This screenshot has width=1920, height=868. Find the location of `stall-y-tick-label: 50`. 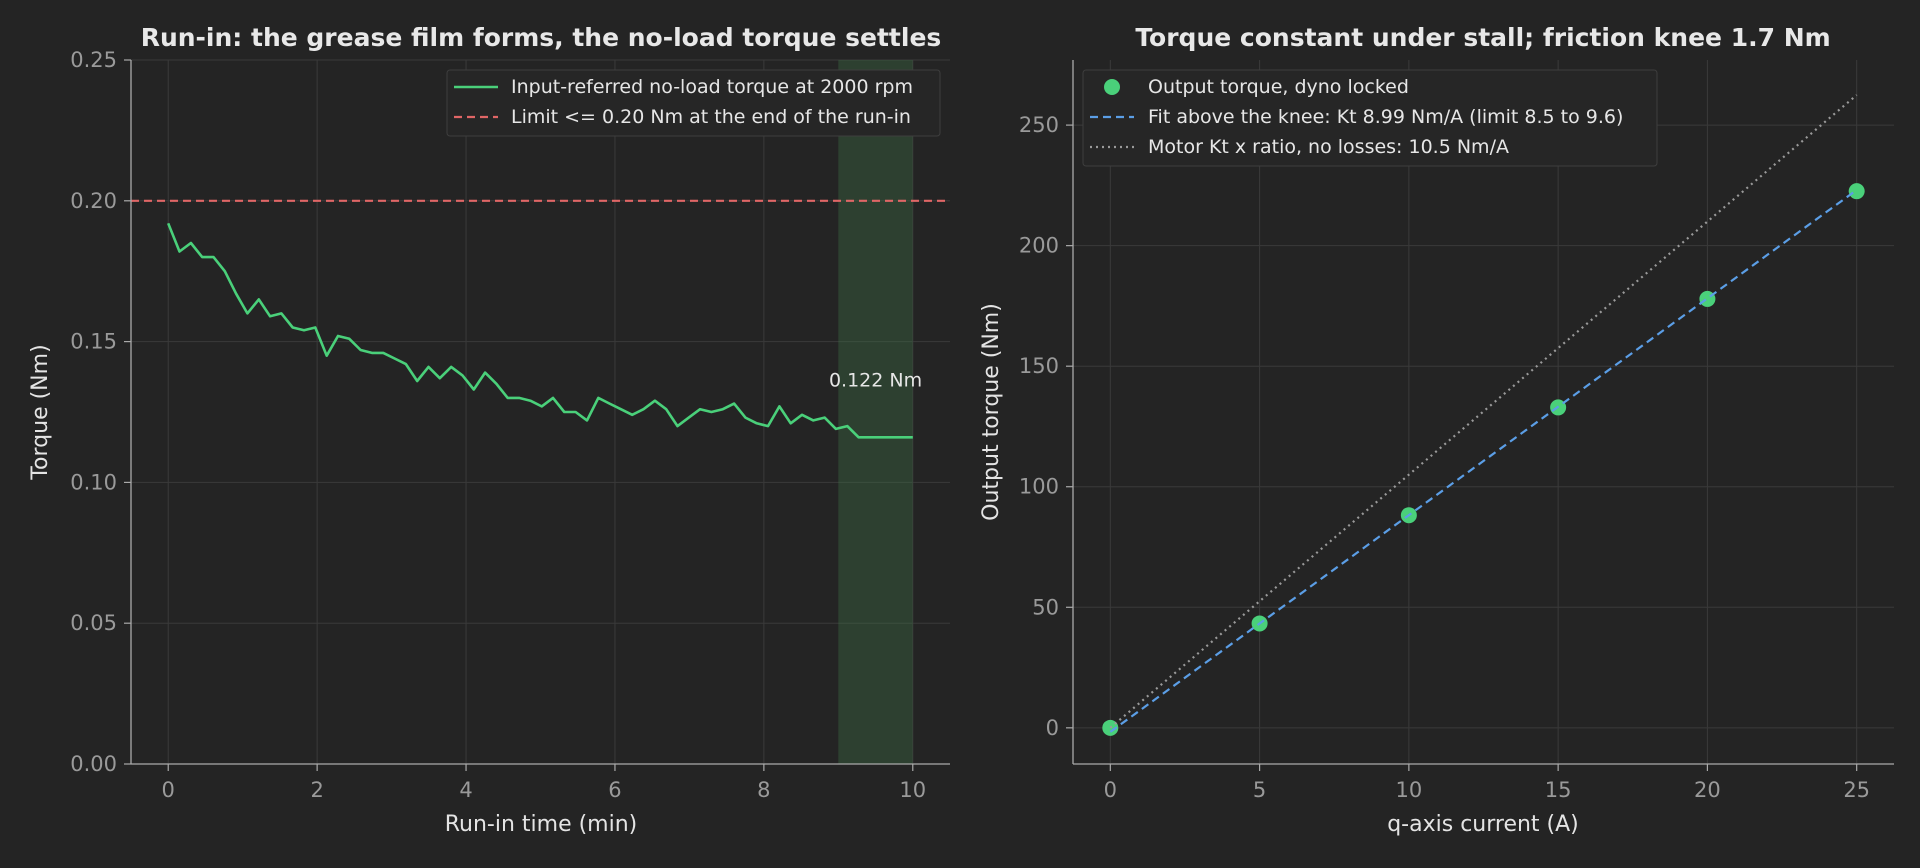

stall-y-tick-label: 50 is located at coordinates (1045, 607).